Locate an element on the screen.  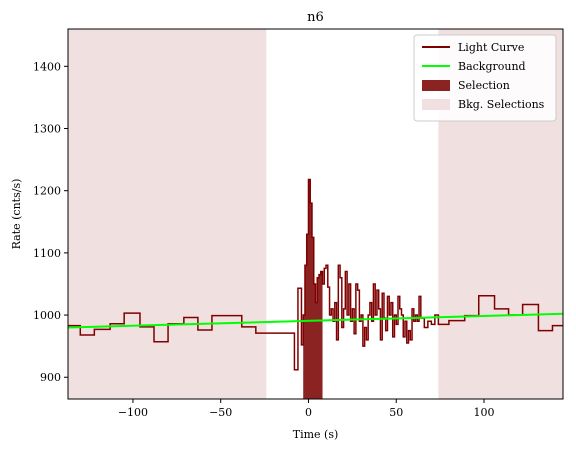
legend-bkg-selections-swatch is located at coordinates (436, 104).